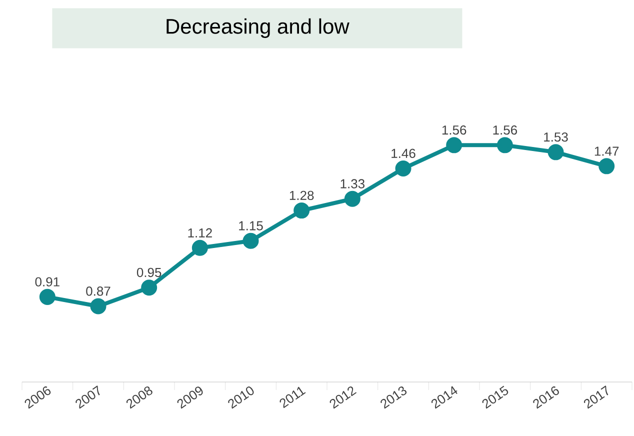 Image resolution: width=634 pixels, height=436 pixels. Describe the element at coordinates (343, 397) in the screenshot. I see `x-tick-label: 2012` at that location.